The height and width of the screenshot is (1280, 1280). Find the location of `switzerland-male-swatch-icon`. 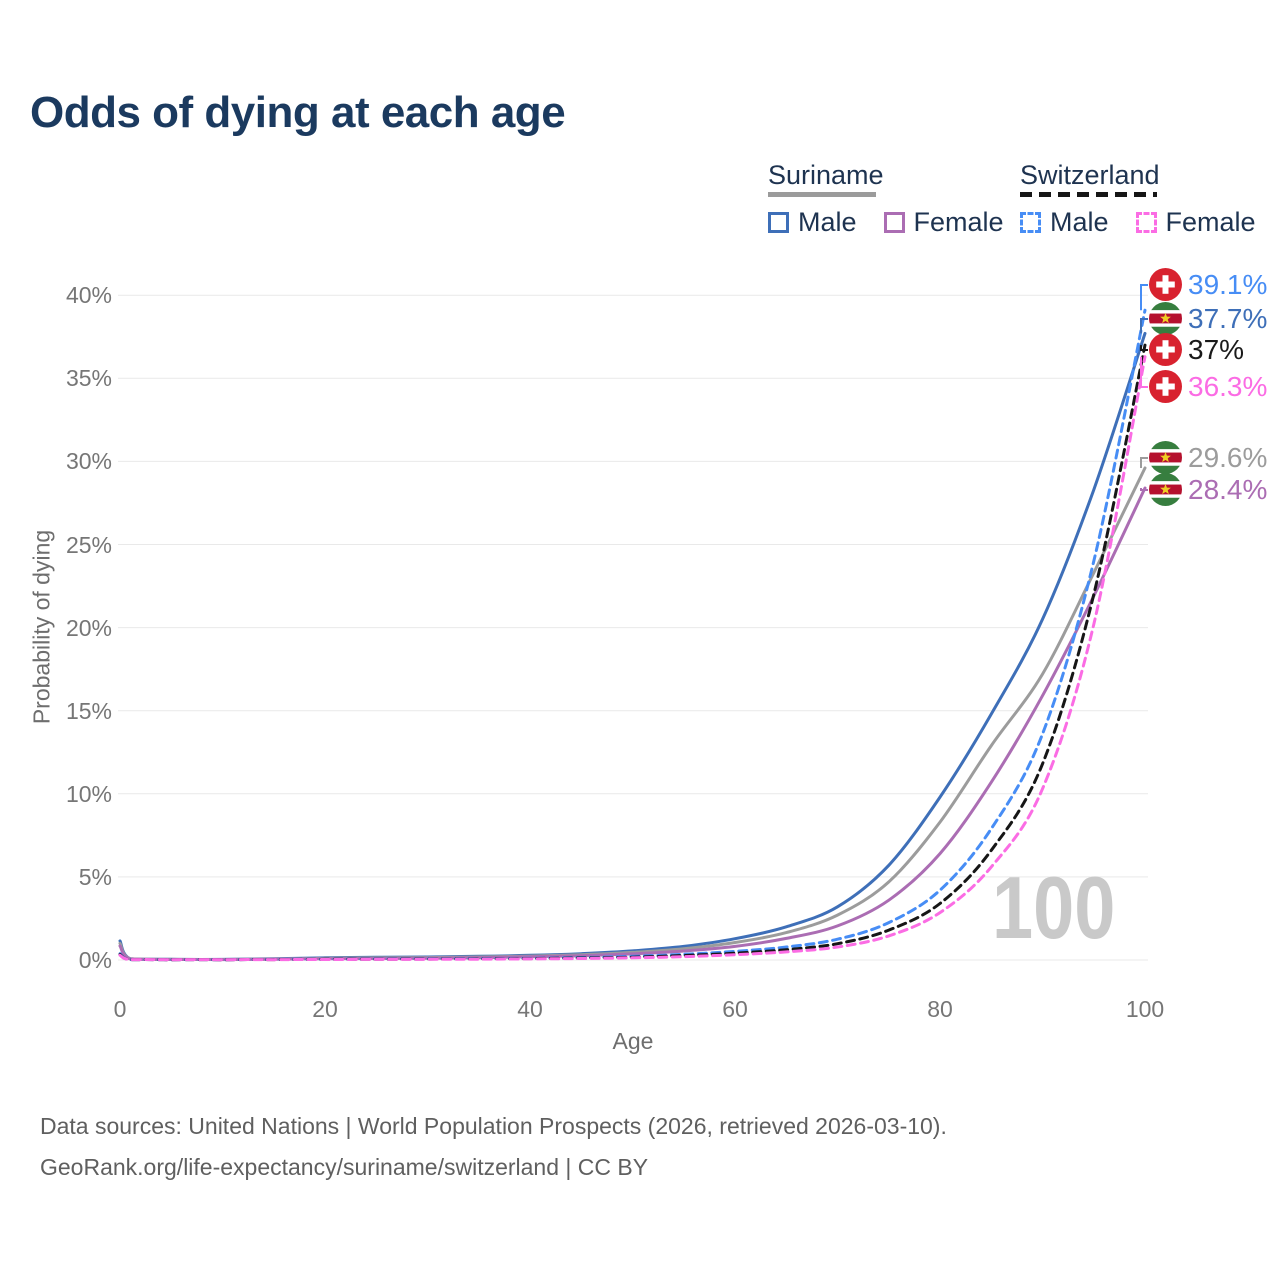

switzerland-male-swatch-icon is located at coordinates (1030, 222).